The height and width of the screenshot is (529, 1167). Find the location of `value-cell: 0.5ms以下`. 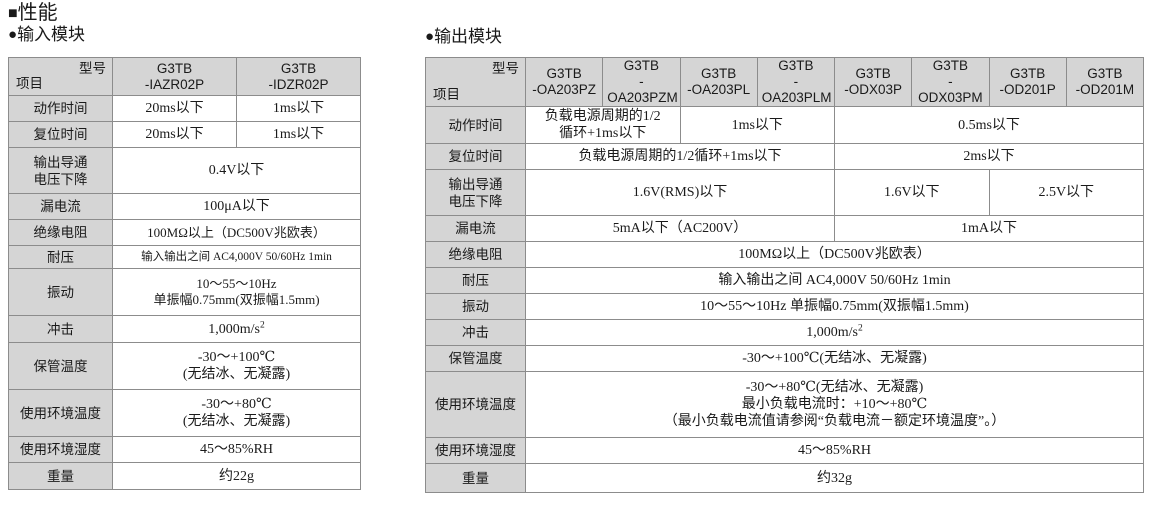

value-cell: 0.5ms以下 is located at coordinates (989, 125).